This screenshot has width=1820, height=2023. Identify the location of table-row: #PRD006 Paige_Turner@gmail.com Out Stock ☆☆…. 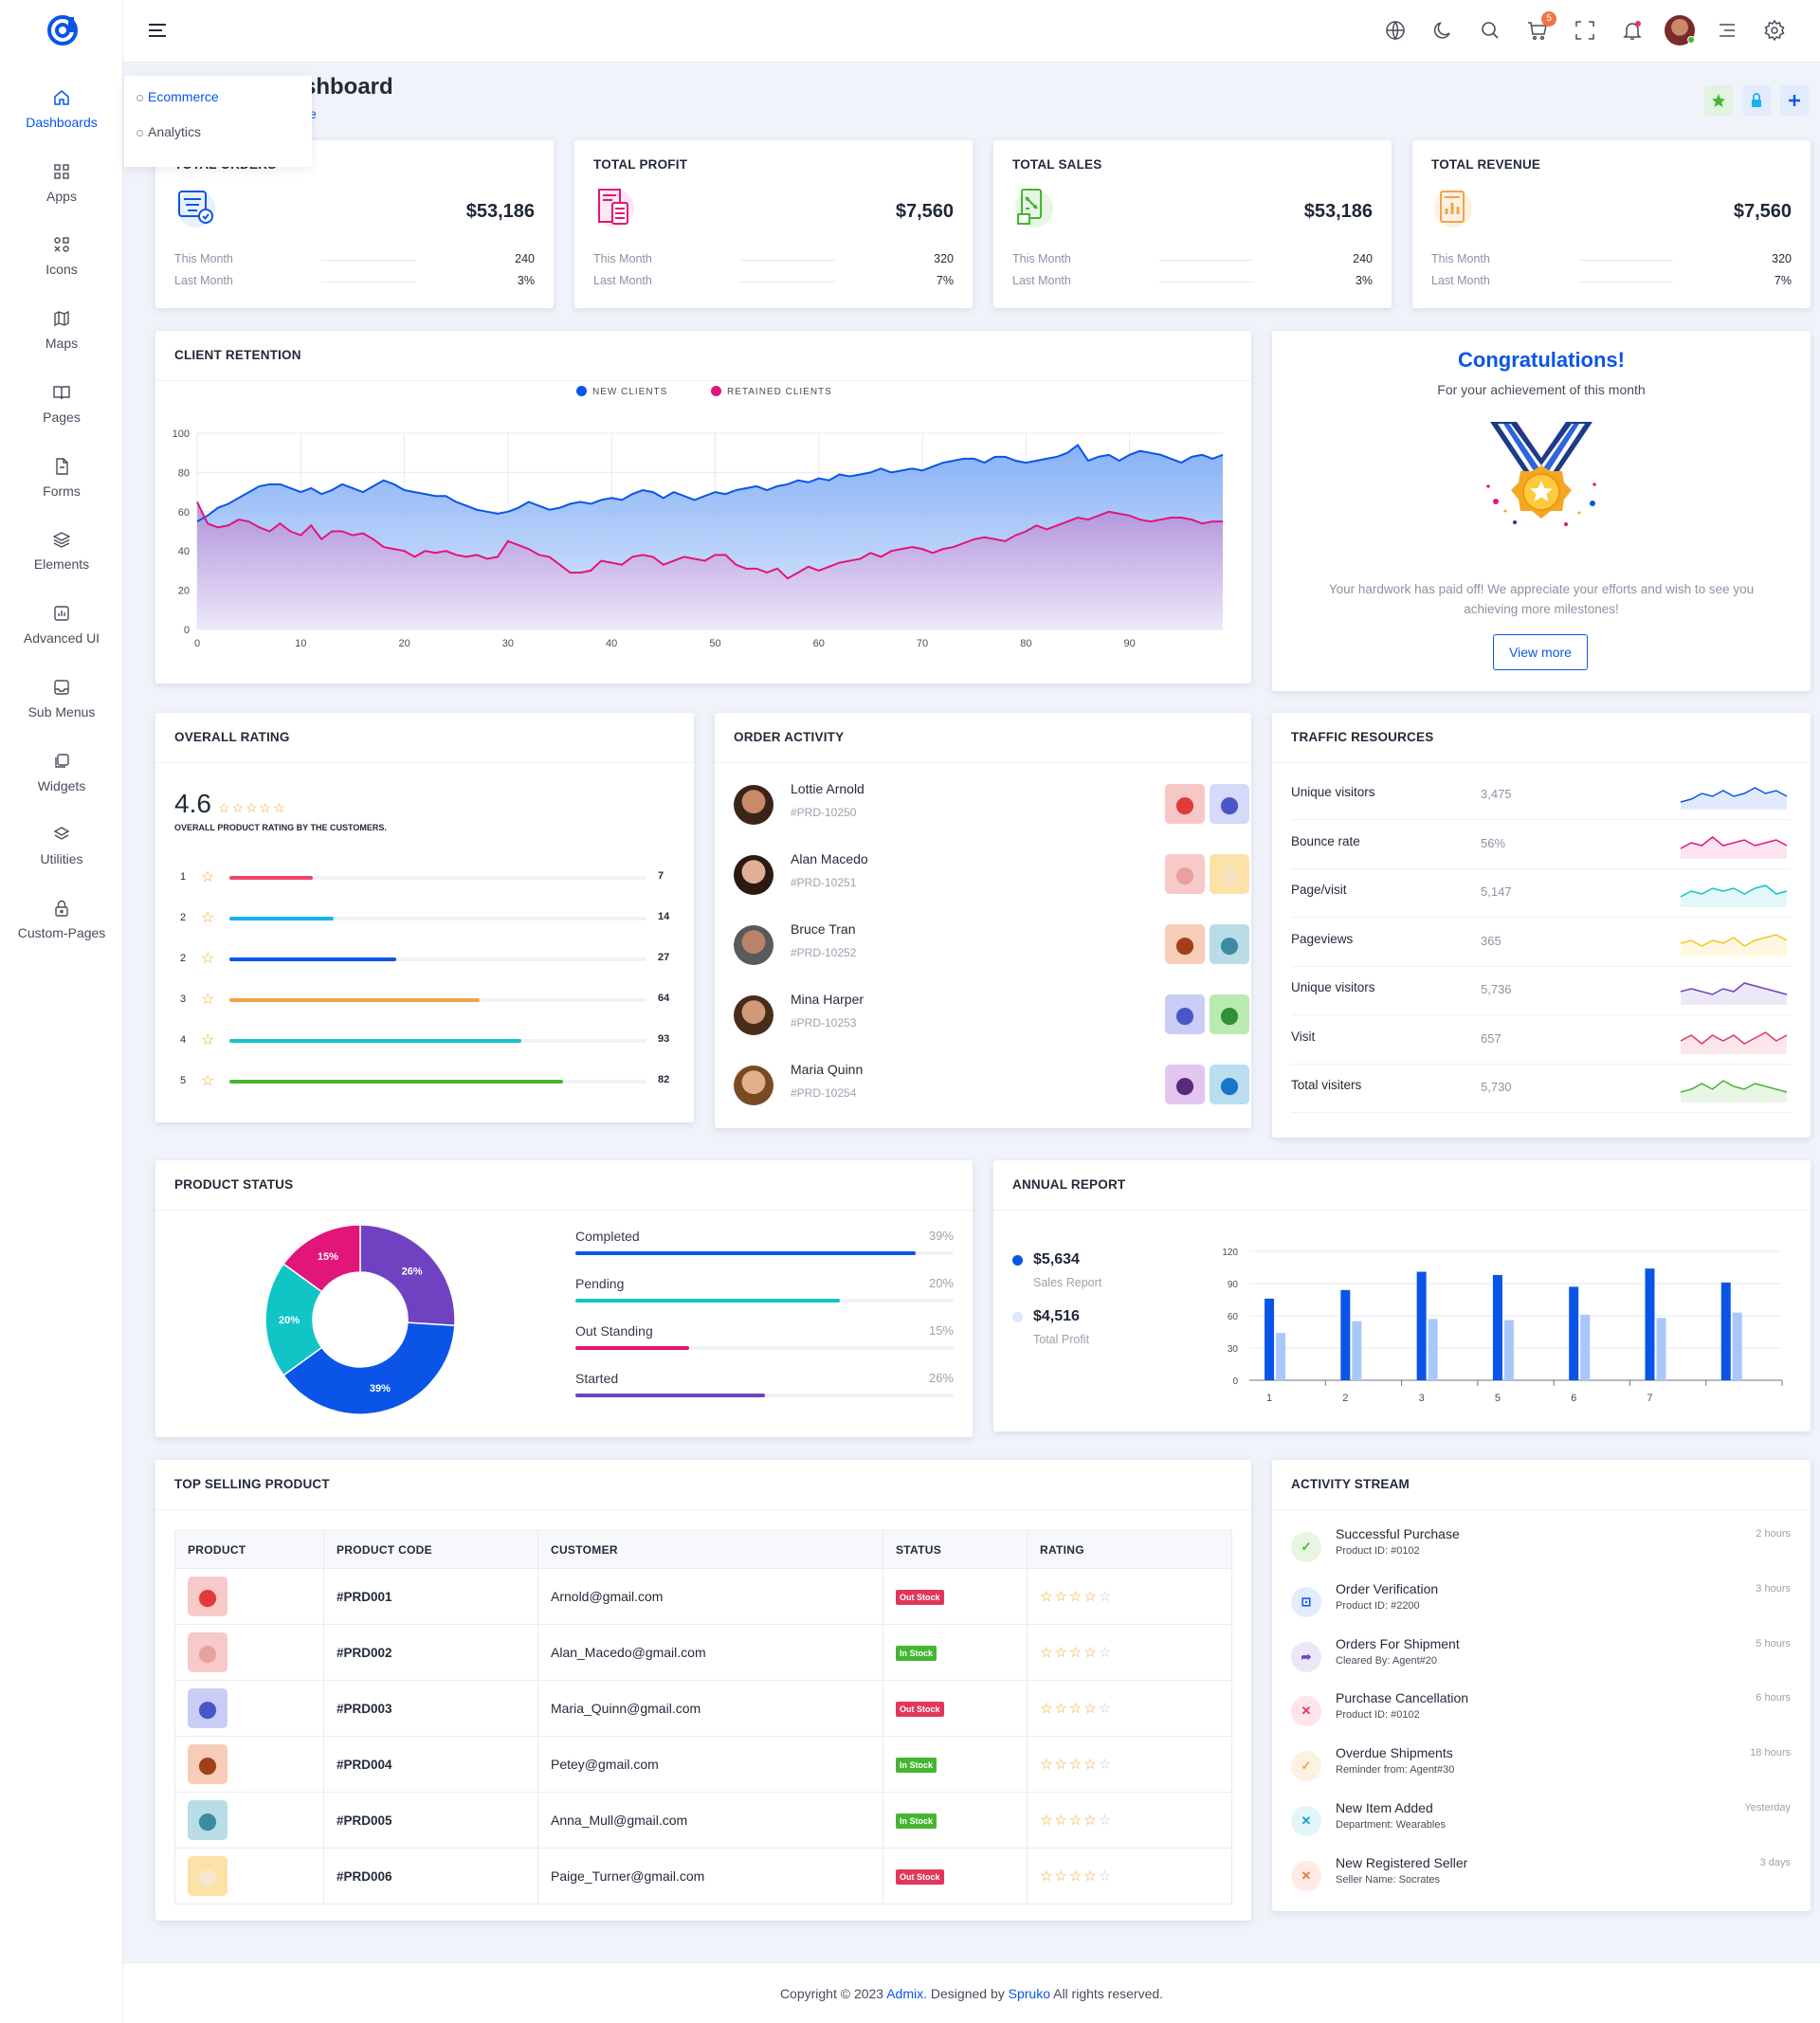
(703, 1877).